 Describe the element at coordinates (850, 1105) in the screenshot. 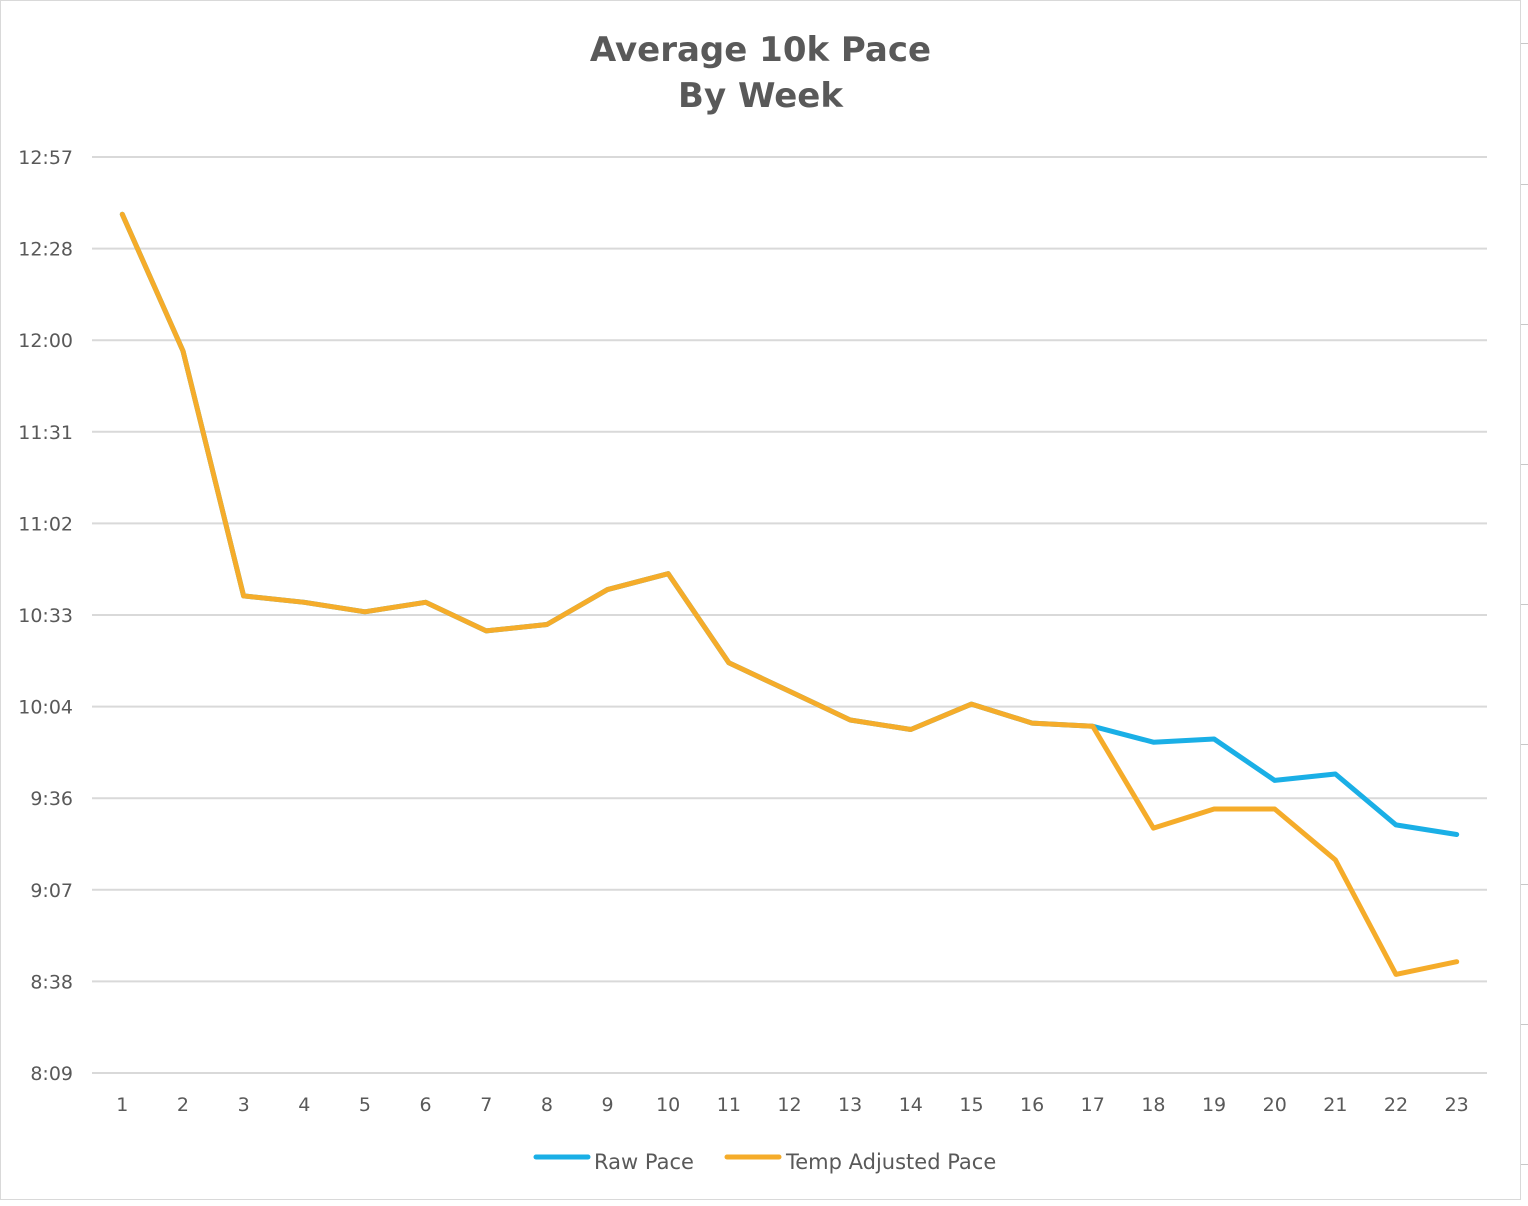

I see `x-tick-label: 13` at that location.